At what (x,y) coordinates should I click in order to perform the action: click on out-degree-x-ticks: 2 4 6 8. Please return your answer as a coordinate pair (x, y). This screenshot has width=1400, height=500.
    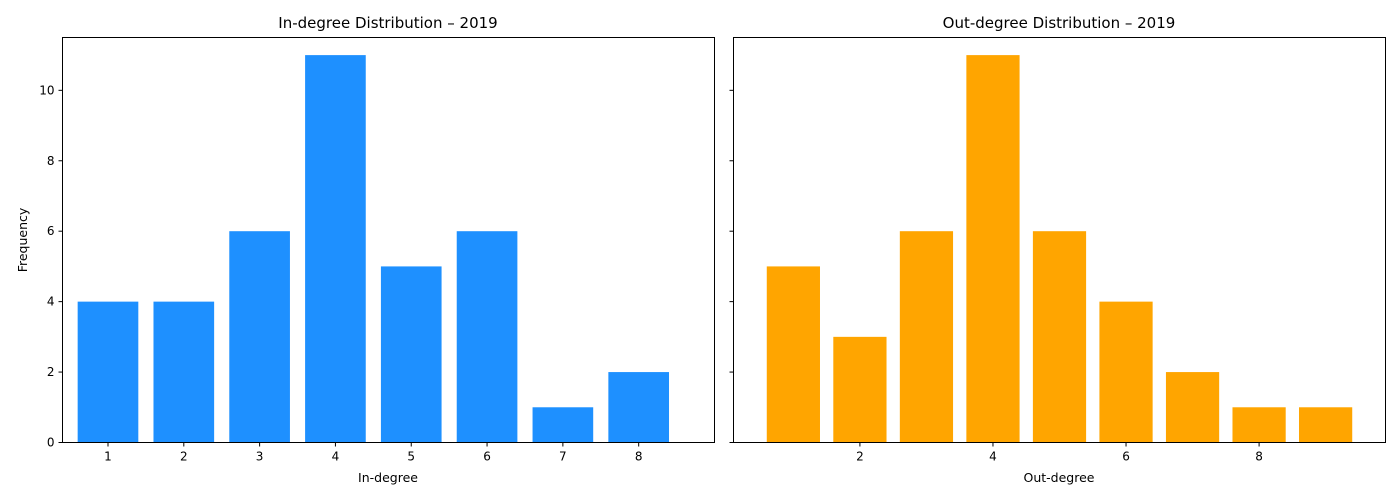
    Looking at the image, I should click on (1059, 453).